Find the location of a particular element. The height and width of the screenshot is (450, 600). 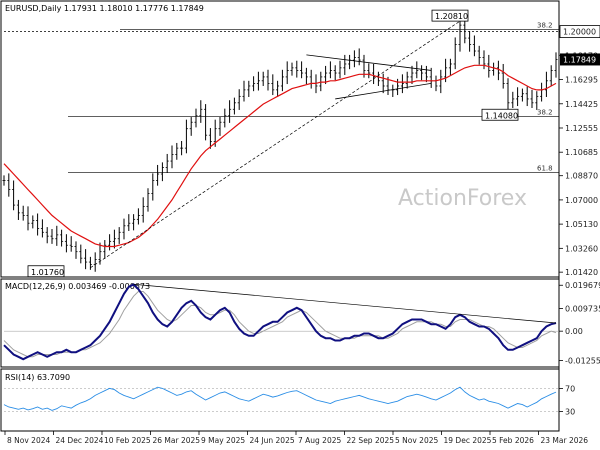

date-tick-label: 23 Mar 2026 is located at coordinates (565, 440).